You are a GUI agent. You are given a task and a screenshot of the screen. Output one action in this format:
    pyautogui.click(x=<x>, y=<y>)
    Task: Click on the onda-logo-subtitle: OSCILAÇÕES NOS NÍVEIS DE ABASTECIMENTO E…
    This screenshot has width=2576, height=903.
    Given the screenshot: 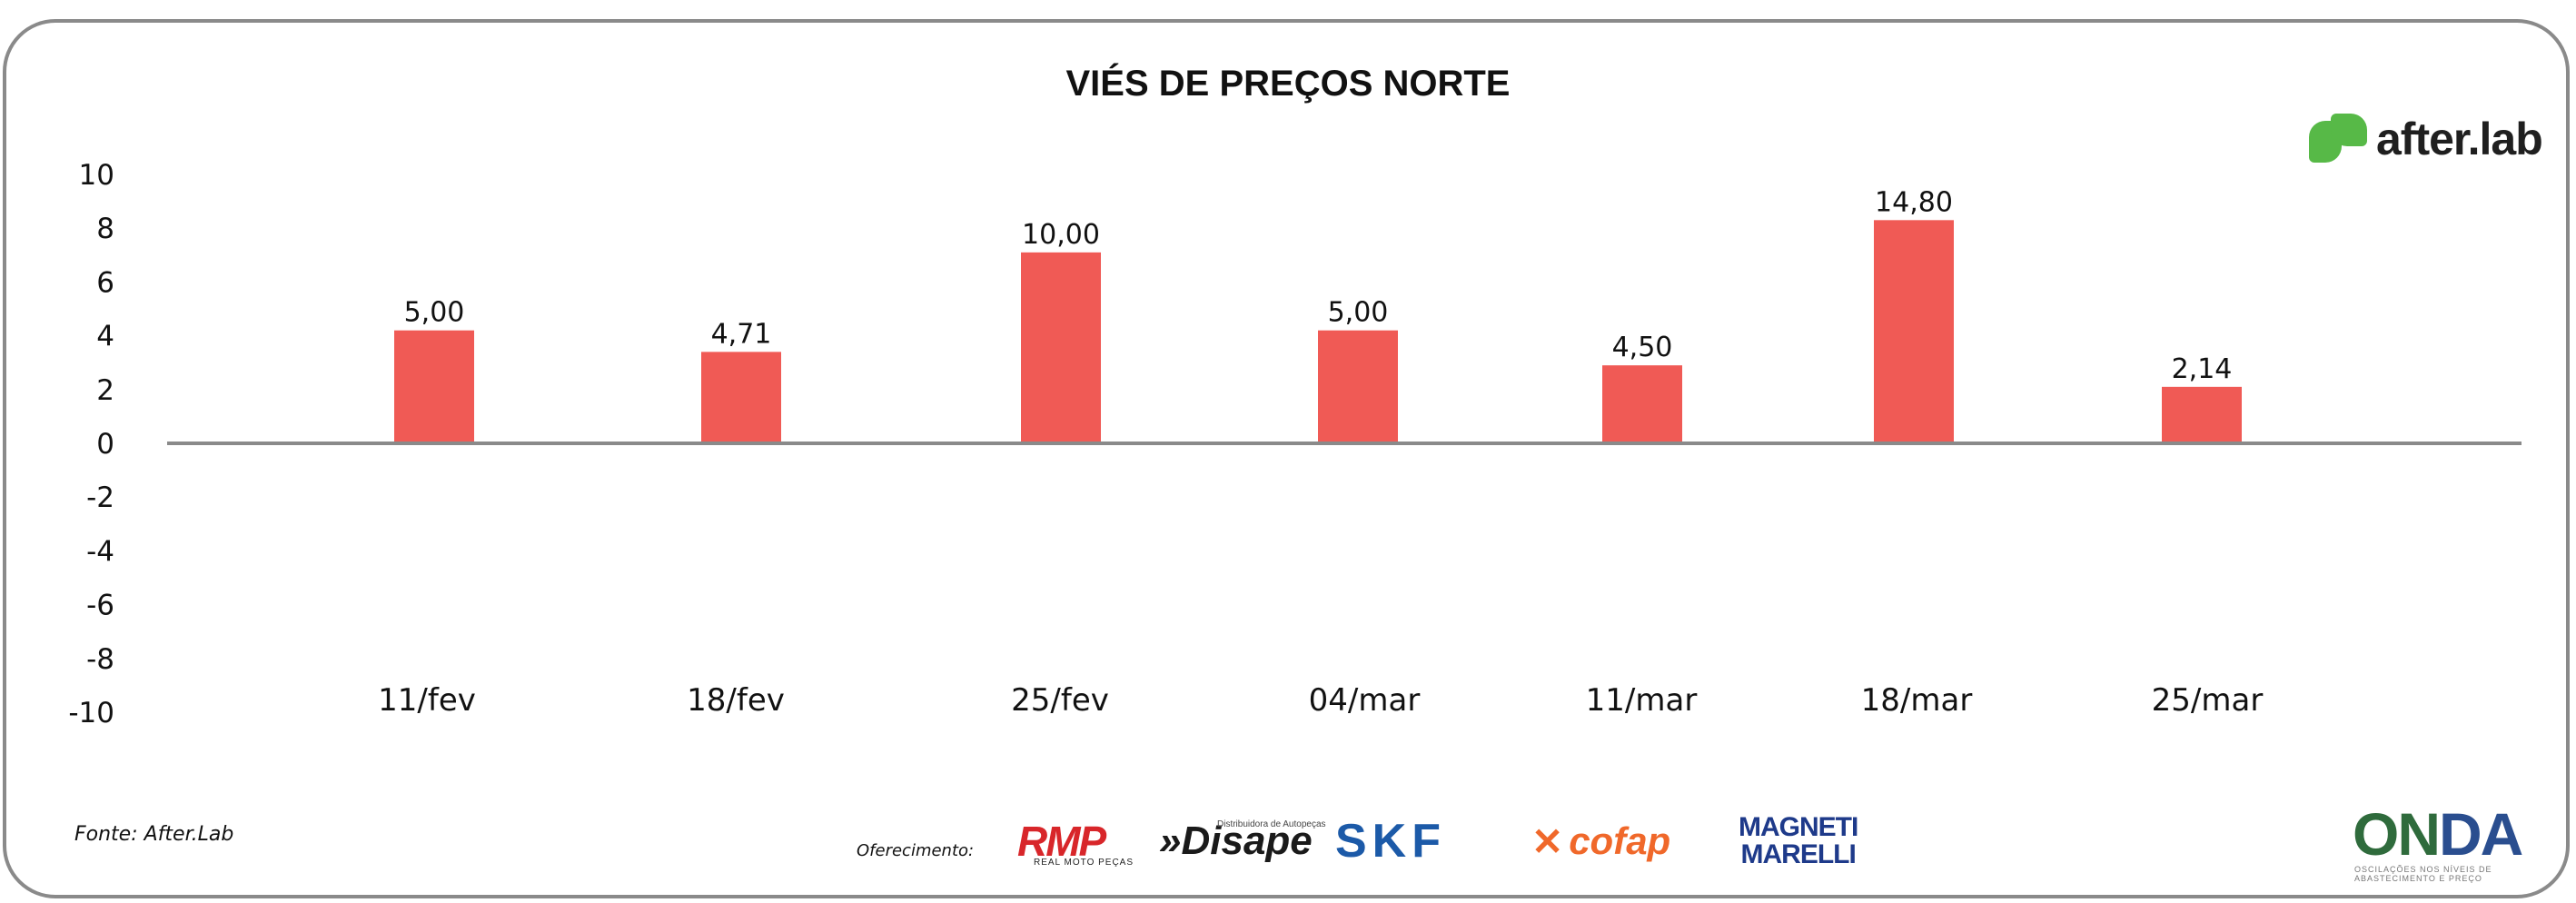 What is the action you would take?
    pyautogui.click(x=2423, y=874)
    